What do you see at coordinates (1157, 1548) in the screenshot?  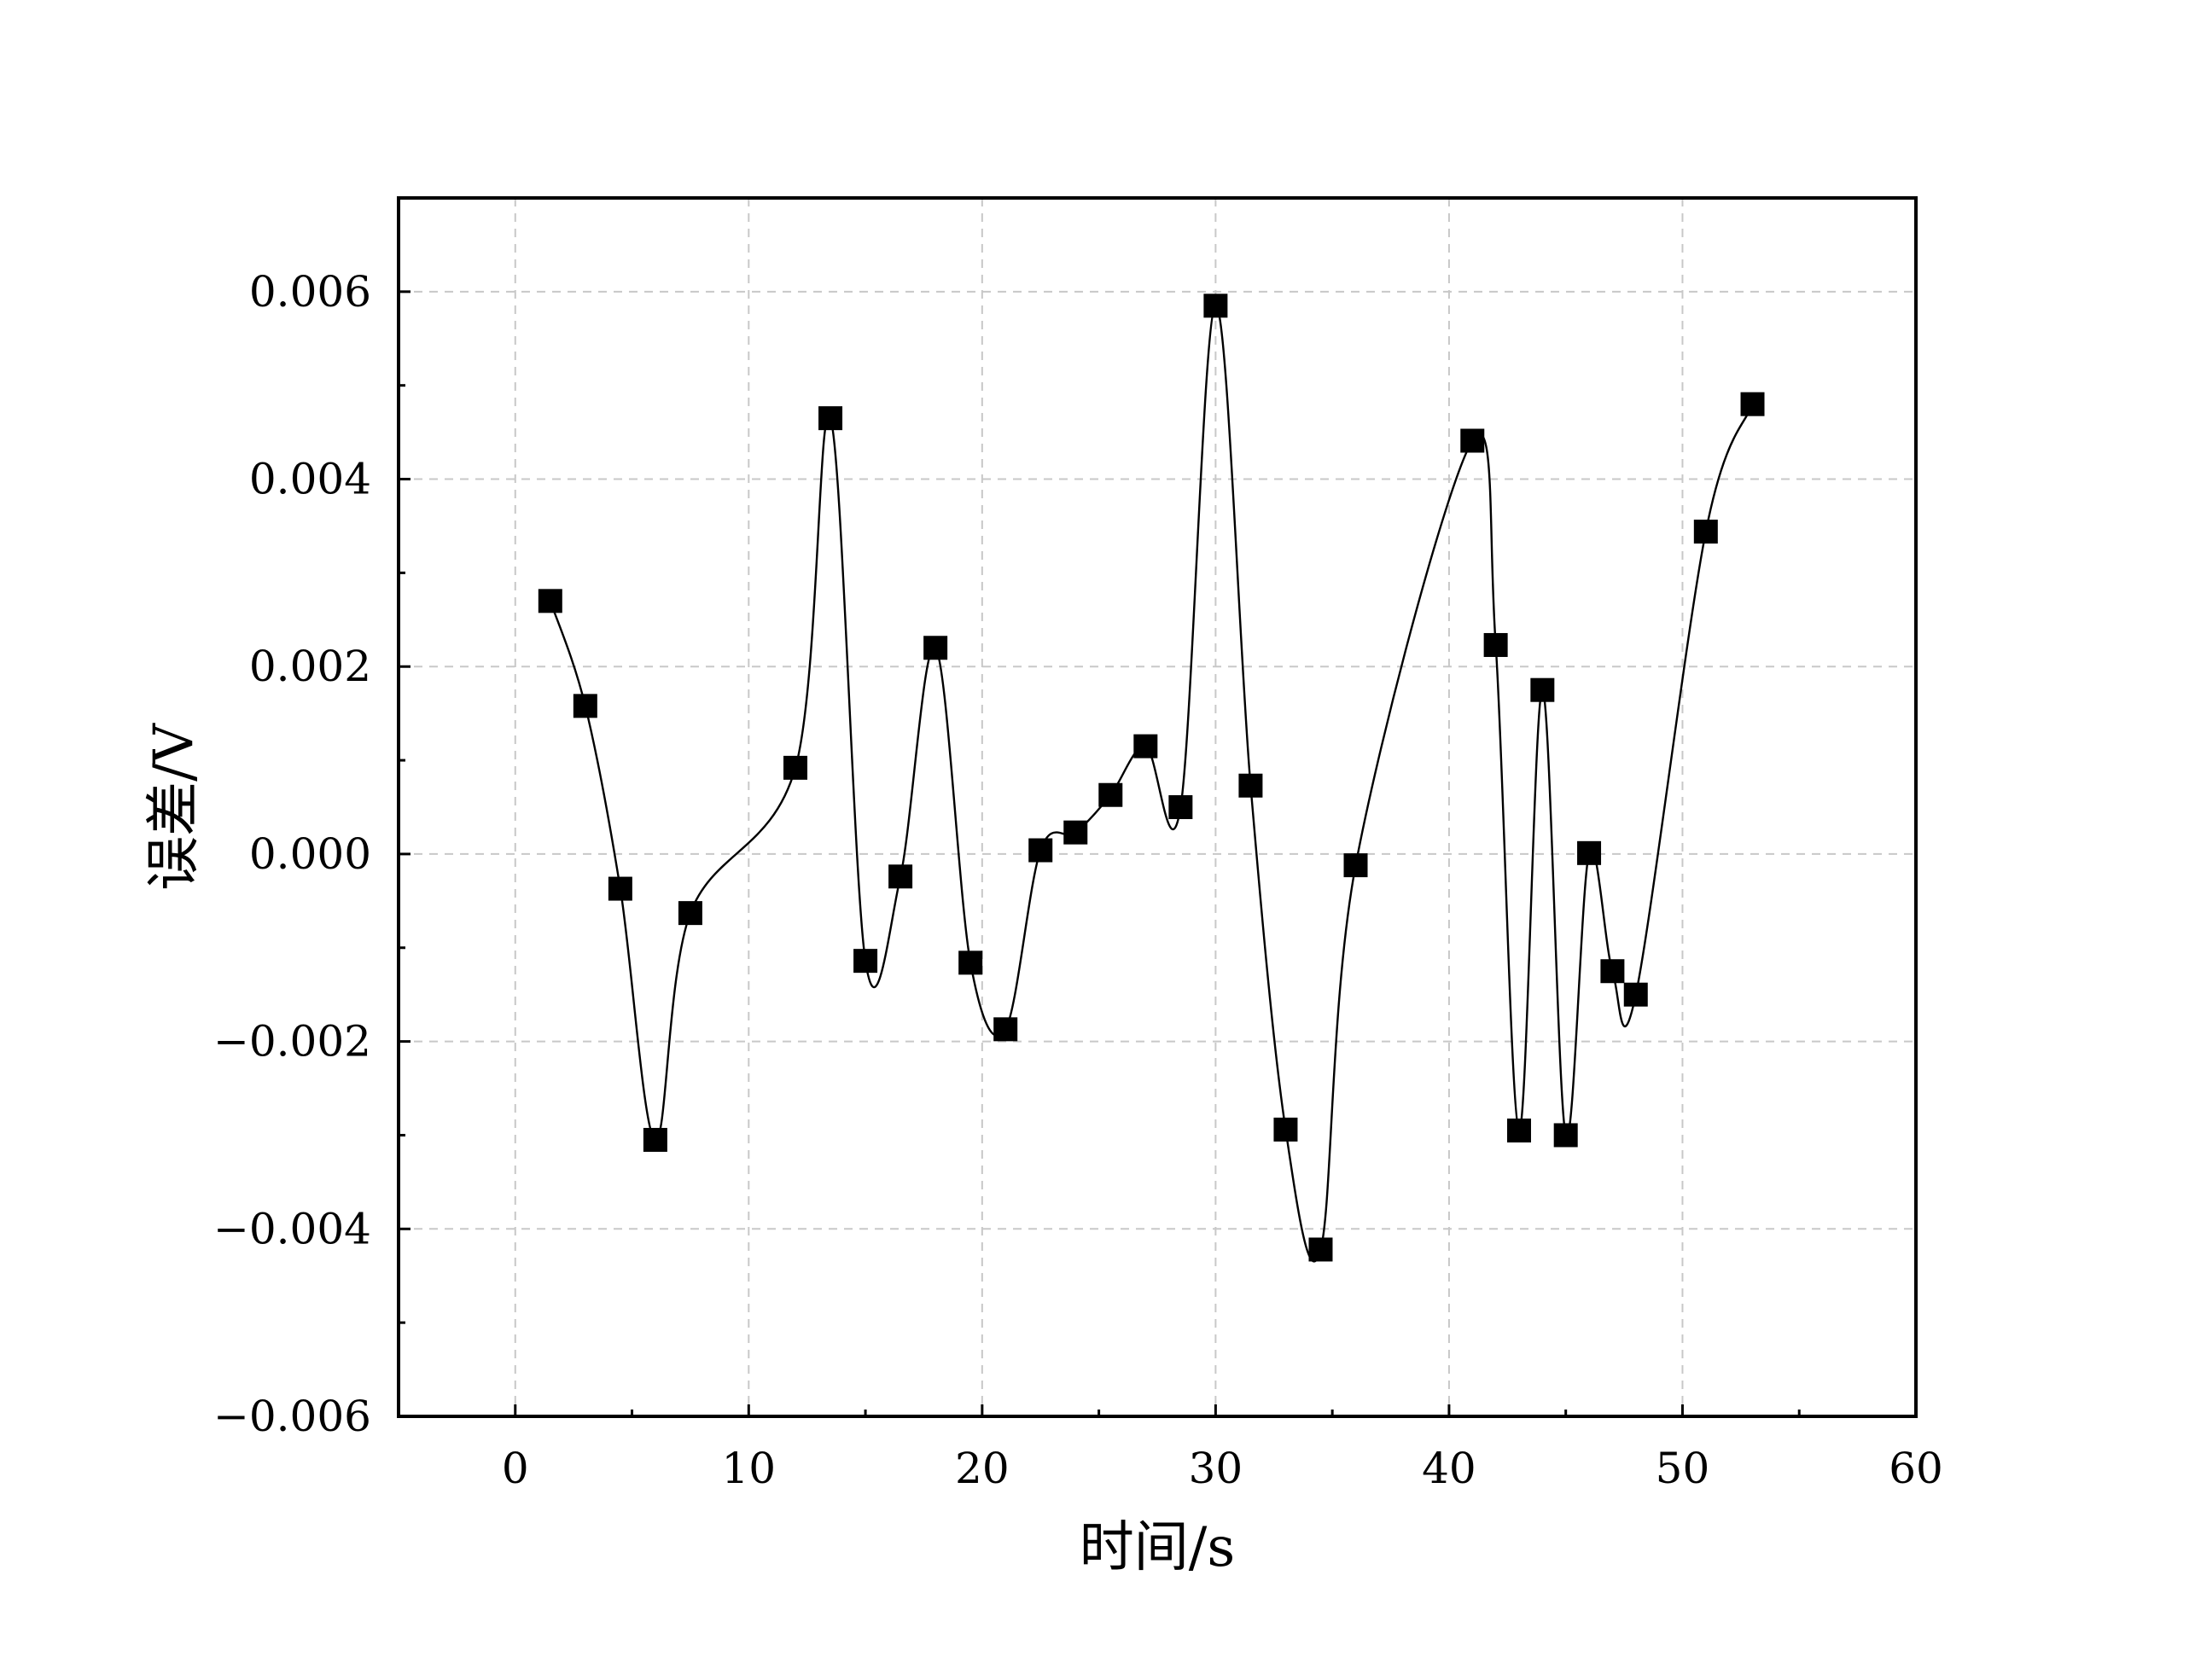 I see `x-axis-title: 时间/s` at bounding box center [1157, 1548].